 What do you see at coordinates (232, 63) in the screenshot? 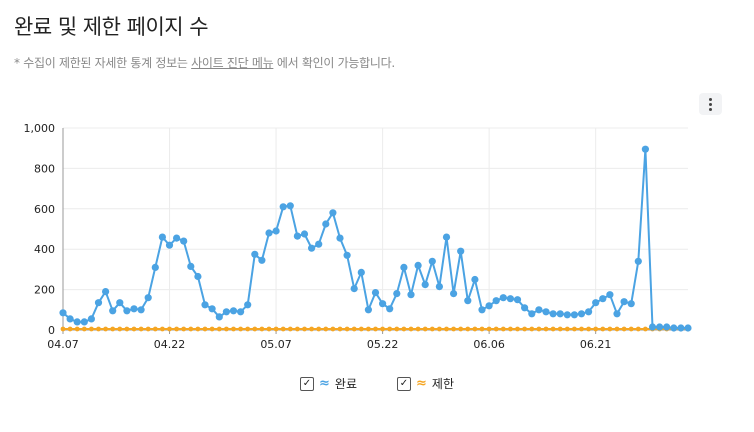
I see `site-diagnosis-link: 사이트 진단 메뉴` at bounding box center [232, 63].